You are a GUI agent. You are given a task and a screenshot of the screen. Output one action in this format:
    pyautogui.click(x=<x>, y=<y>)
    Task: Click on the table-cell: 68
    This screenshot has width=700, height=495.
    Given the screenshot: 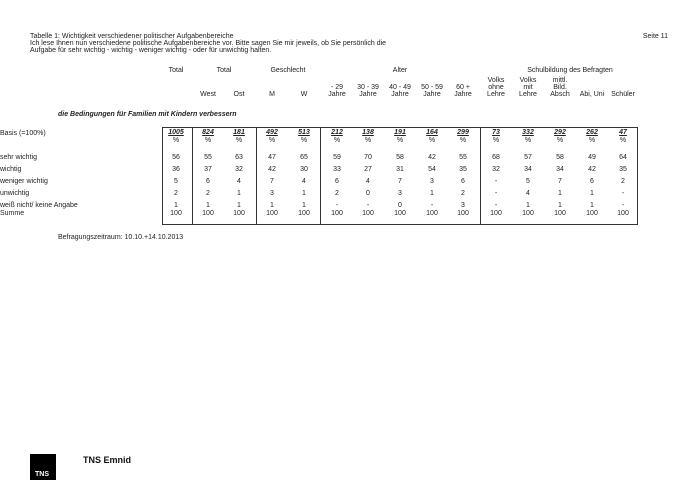 What is the action you would take?
    pyautogui.click(x=496, y=157)
    